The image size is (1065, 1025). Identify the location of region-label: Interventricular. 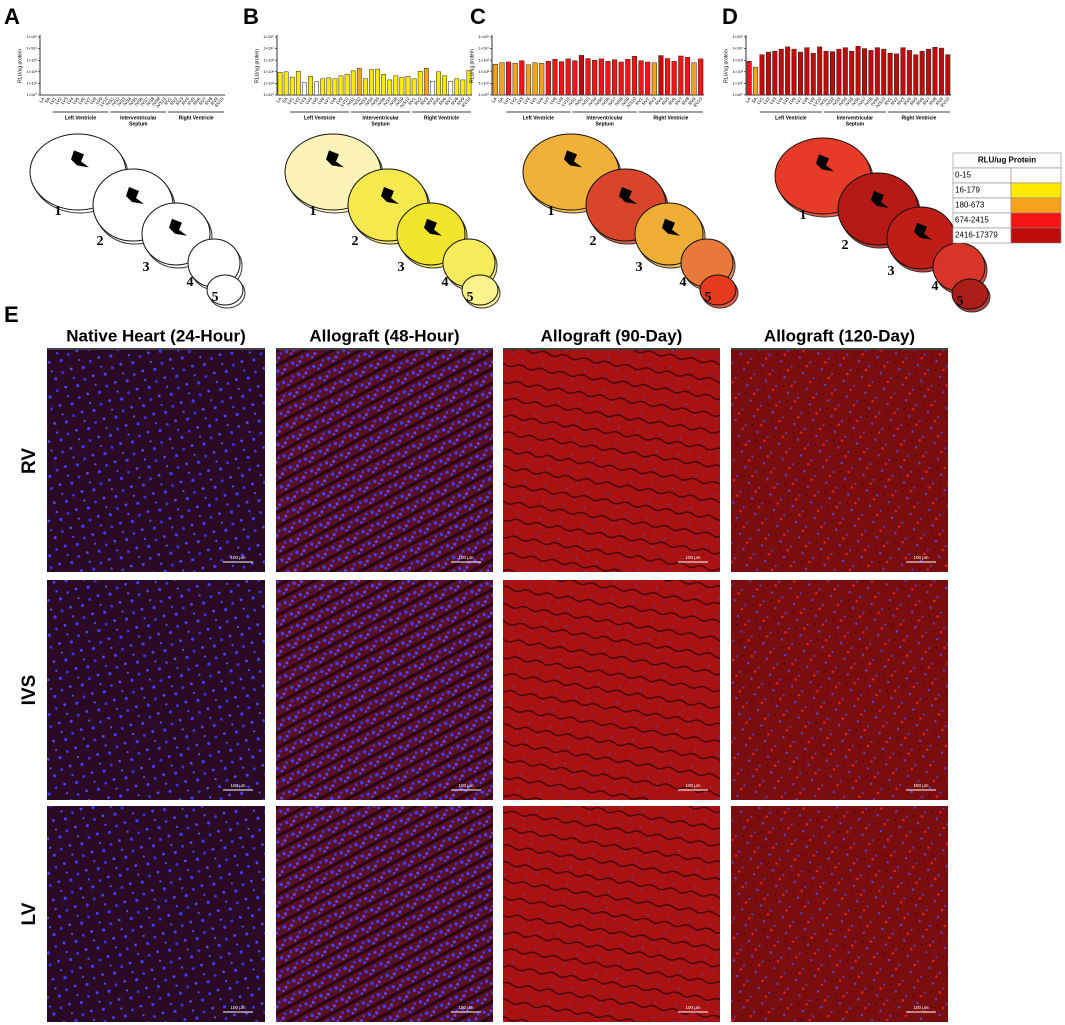
(380, 118).